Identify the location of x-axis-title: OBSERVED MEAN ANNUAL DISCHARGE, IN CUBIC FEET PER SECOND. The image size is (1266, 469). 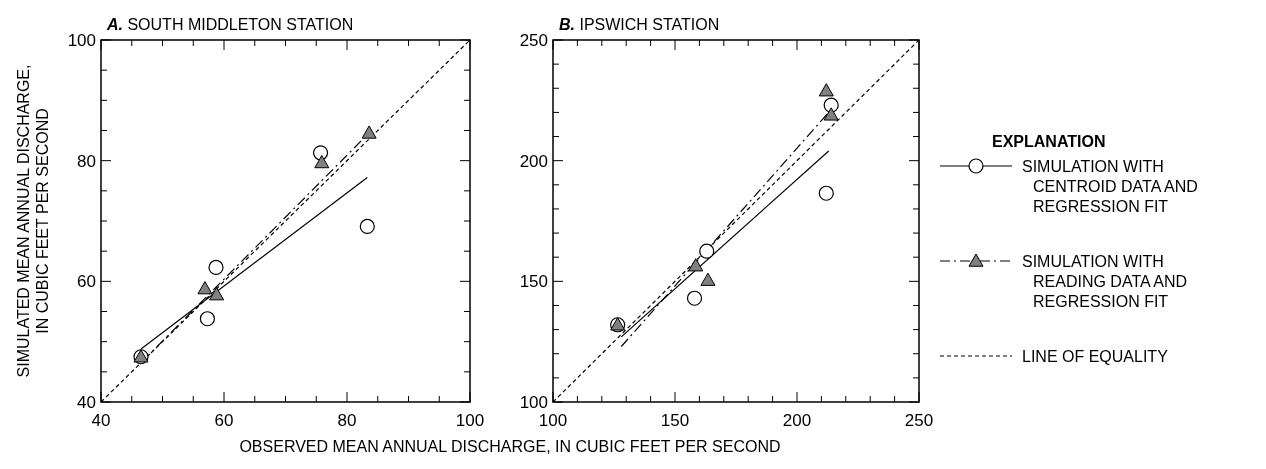
(510, 446).